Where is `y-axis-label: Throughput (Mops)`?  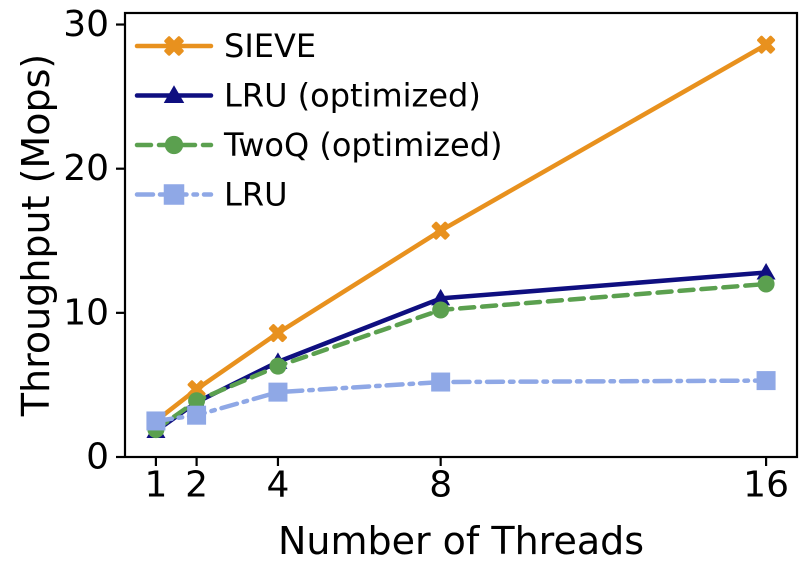 y-axis-label: Throughput (Mops) is located at coordinates (36, 235).